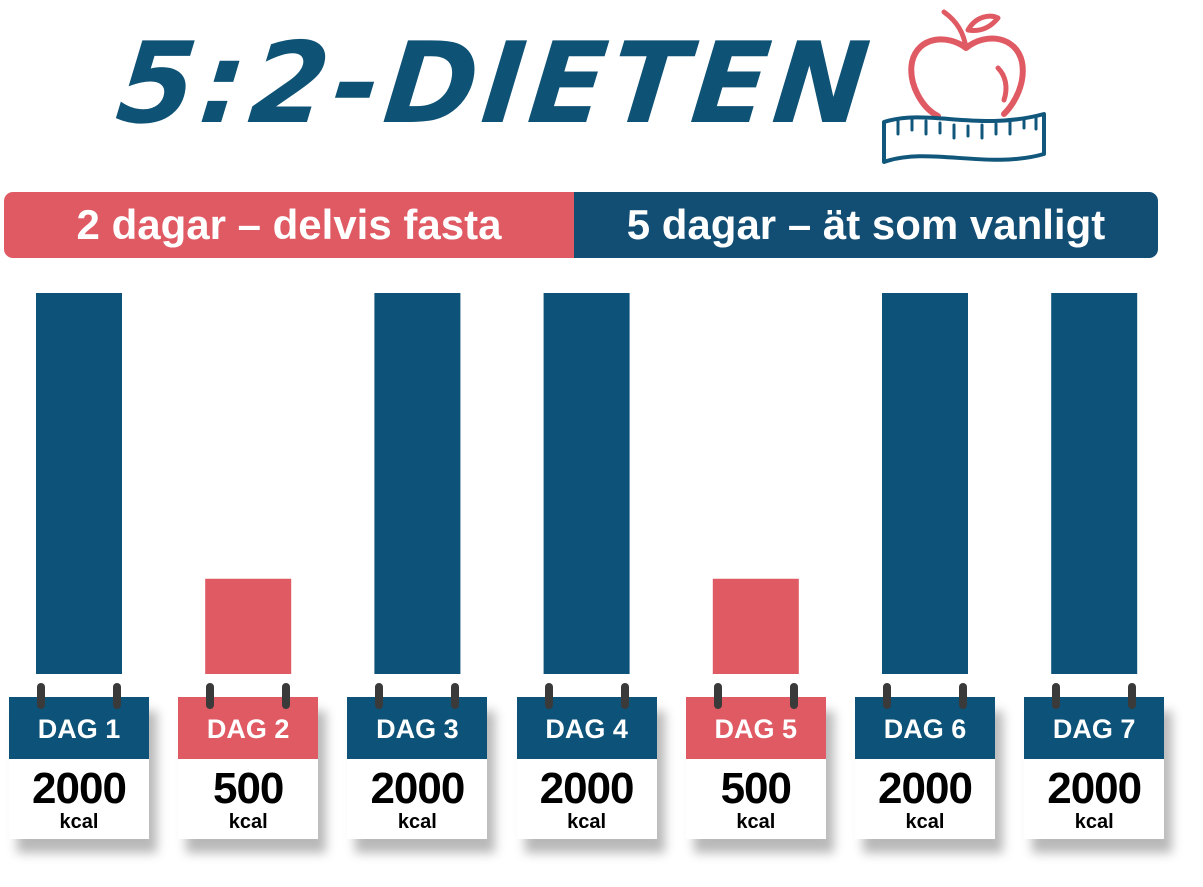  What do you see at coordinates (755, 728) in the screenshot?
I see `day-label: DAG 5` at bounding box center [755, 728].